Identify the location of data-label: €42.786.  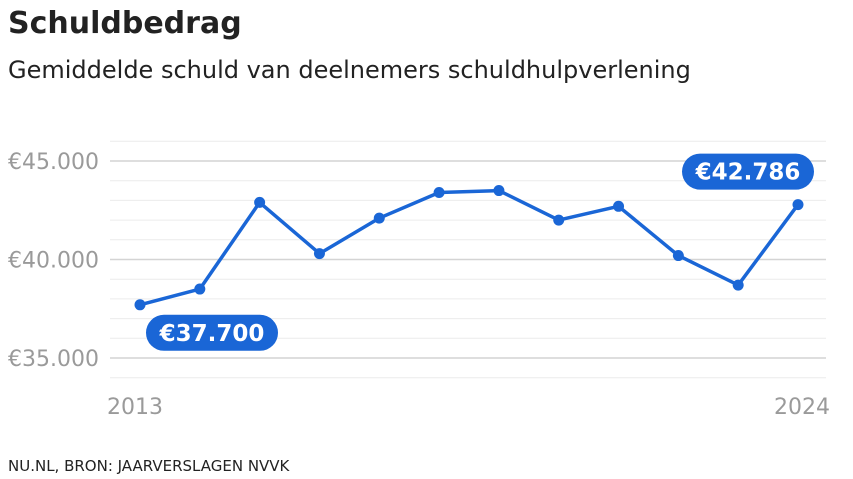
(748, 173).